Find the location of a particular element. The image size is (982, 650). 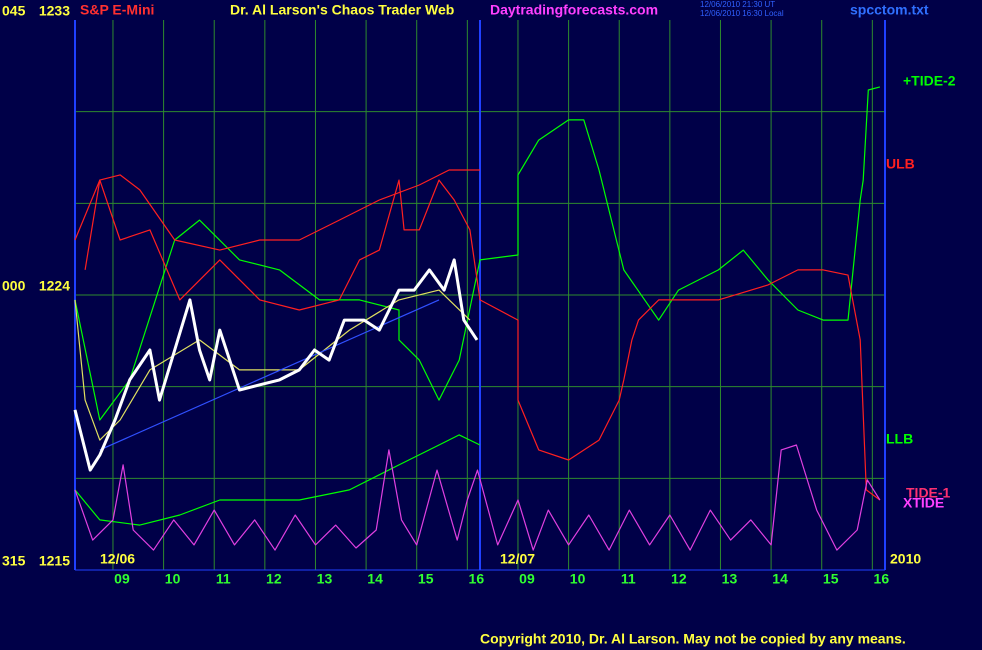

angle-label: 315 is located at coordinates (14, 561).